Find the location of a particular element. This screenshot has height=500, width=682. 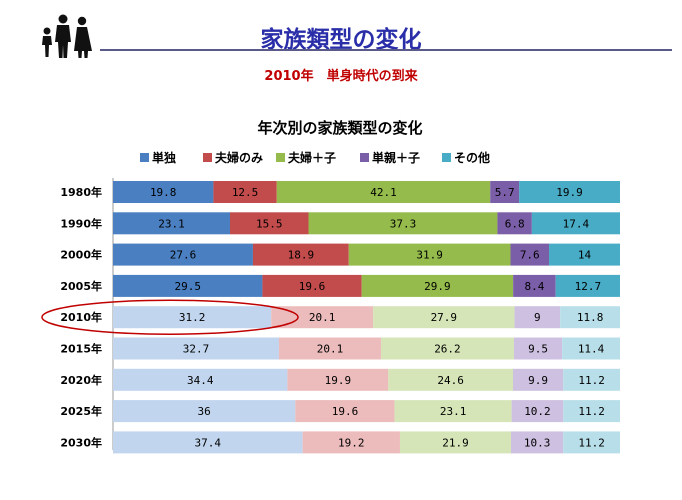

data-label: 24.6 is located at coordinates (450, 380).